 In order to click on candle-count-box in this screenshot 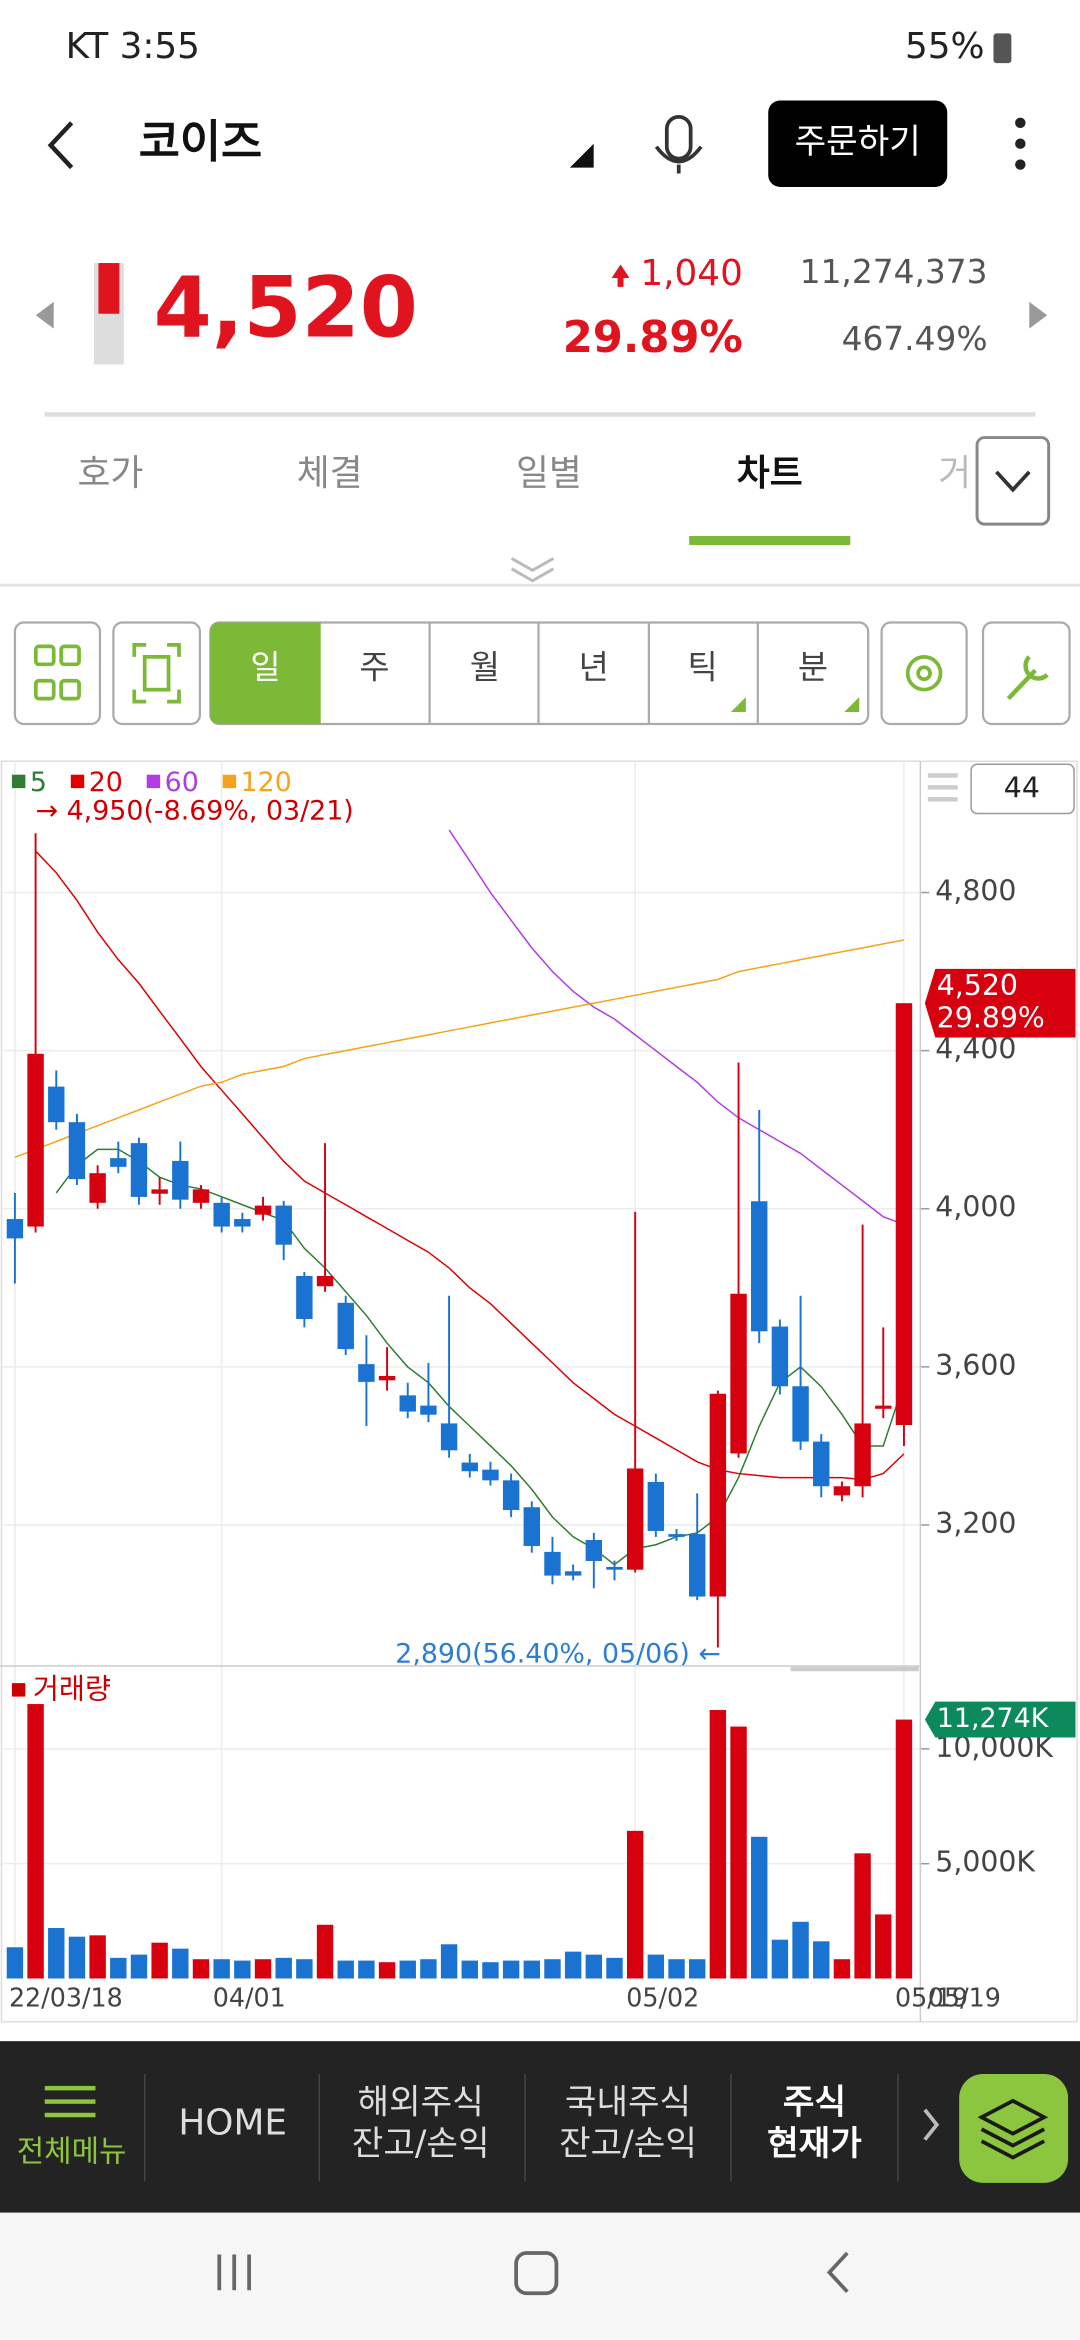, I will do `click(1022, 789)`.